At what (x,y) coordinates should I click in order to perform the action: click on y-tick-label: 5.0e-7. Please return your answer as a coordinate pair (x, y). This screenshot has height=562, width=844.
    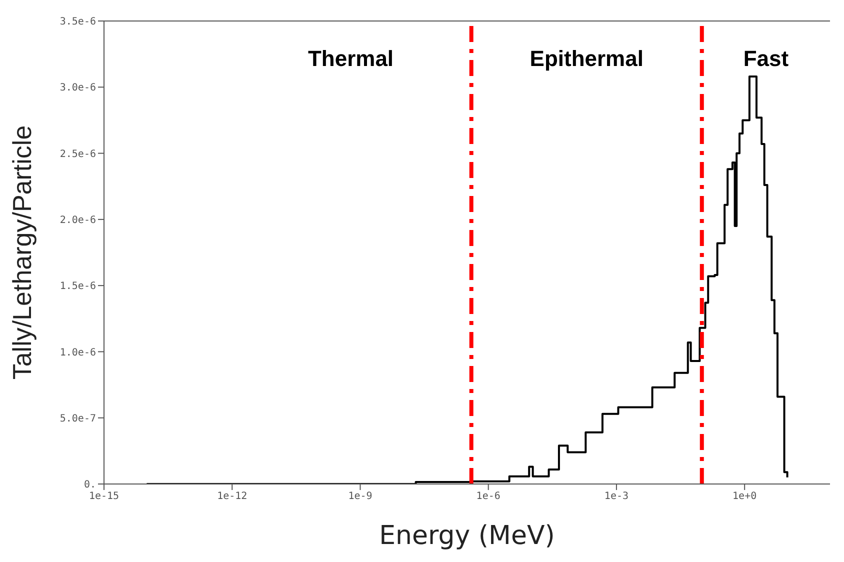
    Looking at the image, I should click on (78, 418).